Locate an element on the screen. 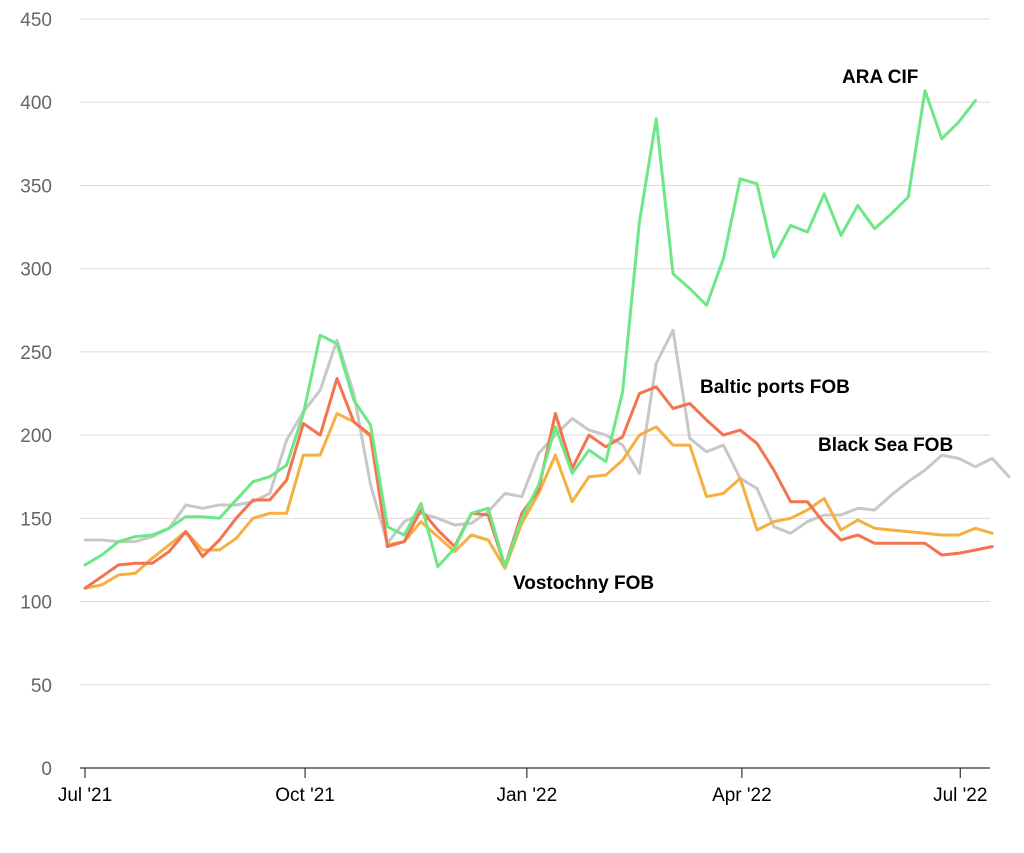  x-tick-label-0: Jul '21 is located at coordinates (85, 795).